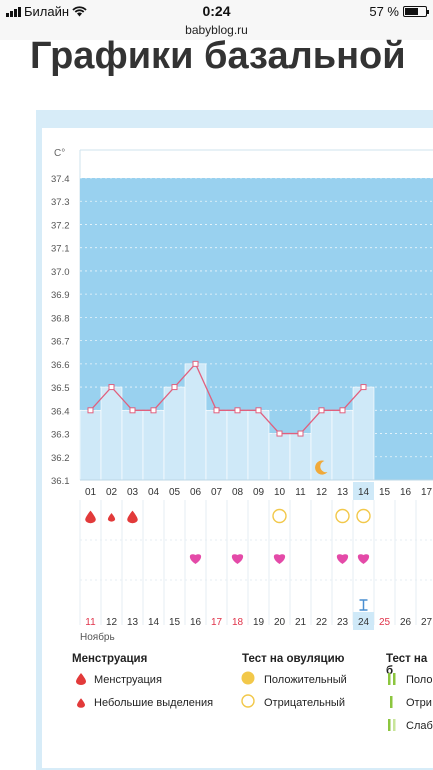  What do you see at coordinates (385, 492) in the screenshot?
I see `cycle-day-label: 15` at bounding box center [385, 492].